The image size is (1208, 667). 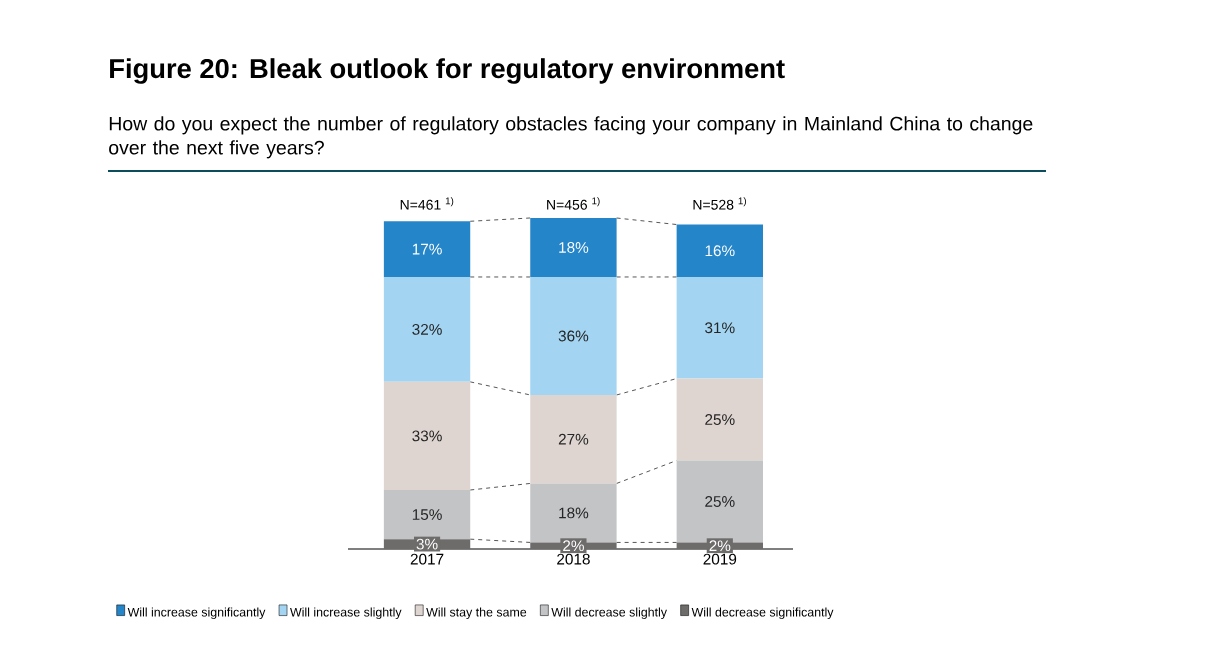 I want to click on legend-label: Will decrease slightly, so click(x=609, y=613).